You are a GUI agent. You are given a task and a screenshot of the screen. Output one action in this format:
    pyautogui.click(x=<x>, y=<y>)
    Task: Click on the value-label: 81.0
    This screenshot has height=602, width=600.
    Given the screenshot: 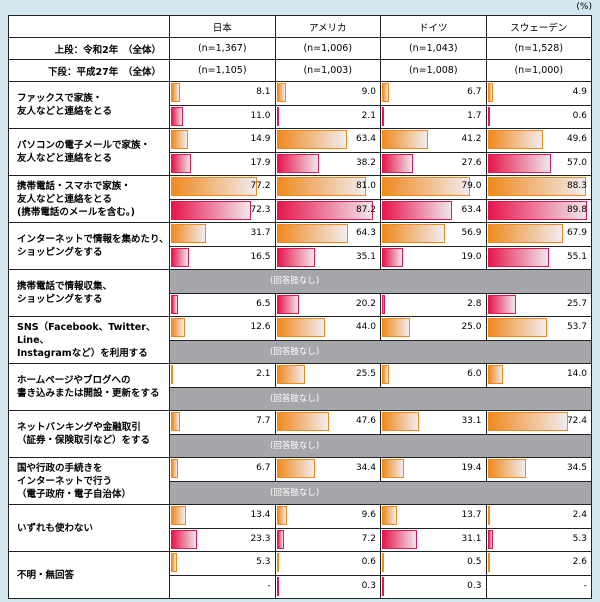 What is the action you would take?
    pyautogui.click(x=365, y=186)
    